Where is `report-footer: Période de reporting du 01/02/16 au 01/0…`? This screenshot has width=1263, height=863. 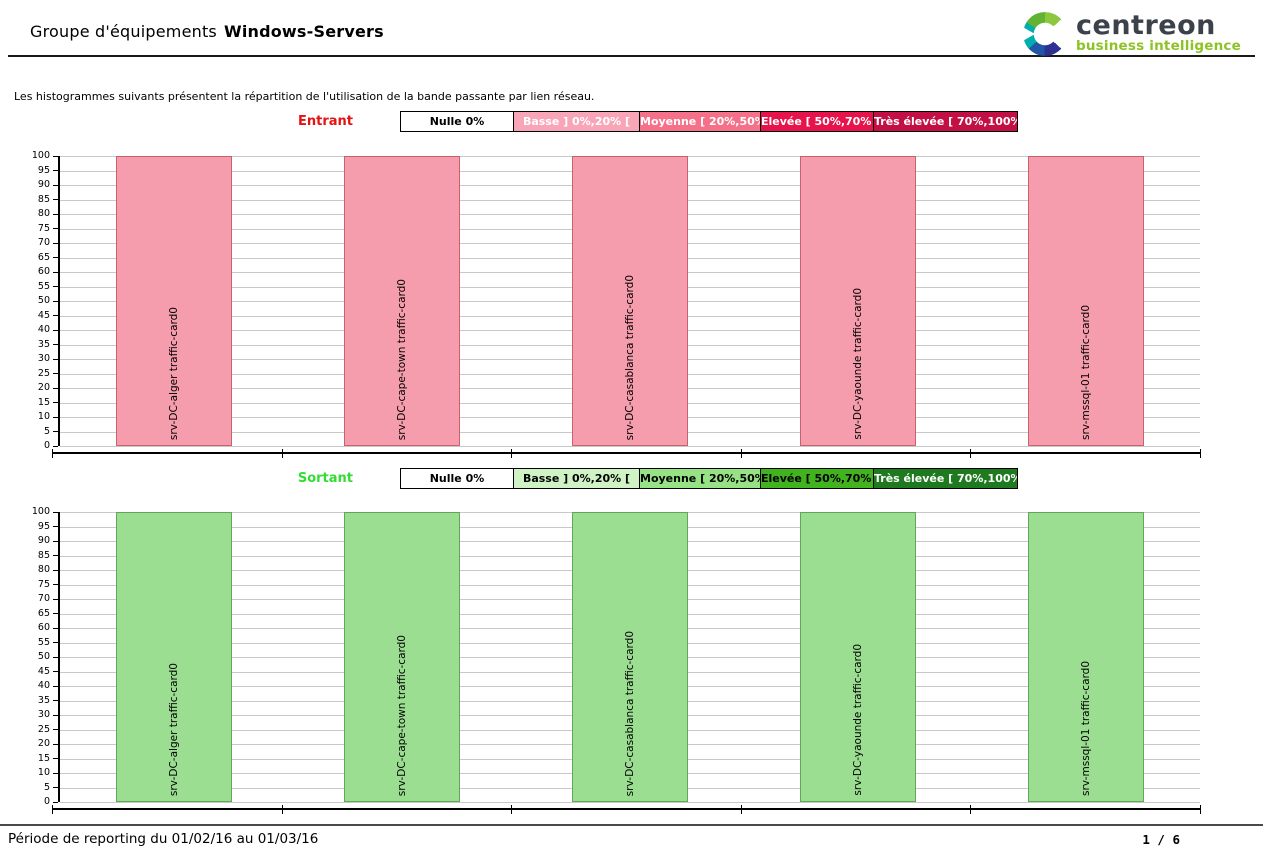
report-footer: Période de reporting du 01/02/16 au 01/0… is located at coordinates (631, 835).